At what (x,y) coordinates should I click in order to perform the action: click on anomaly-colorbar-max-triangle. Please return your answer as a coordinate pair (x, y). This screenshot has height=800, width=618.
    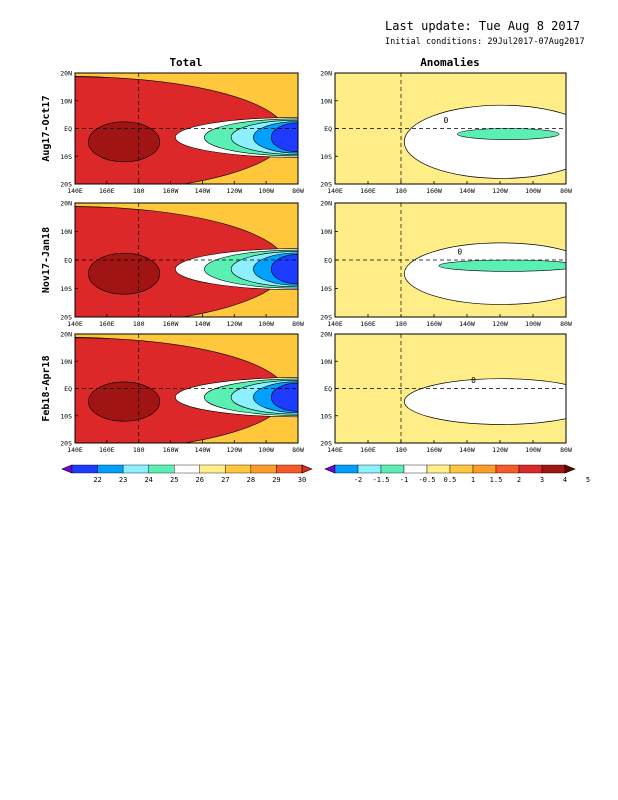
    Looking at the image, I should click on (570, 469).